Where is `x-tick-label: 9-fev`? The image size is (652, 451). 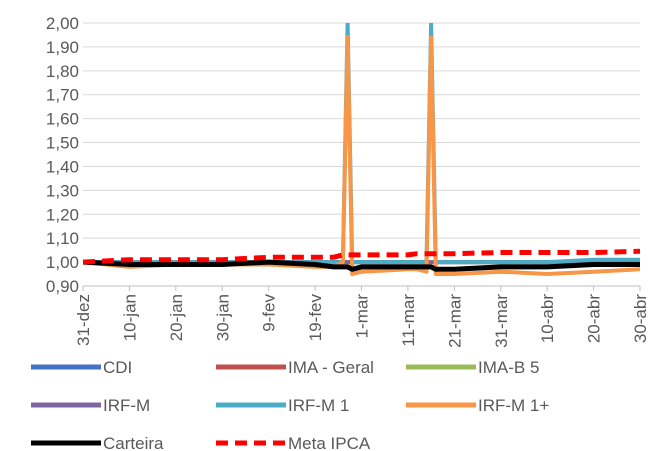 x-tick-label: 9-fev is located at coordinates (269, 313).